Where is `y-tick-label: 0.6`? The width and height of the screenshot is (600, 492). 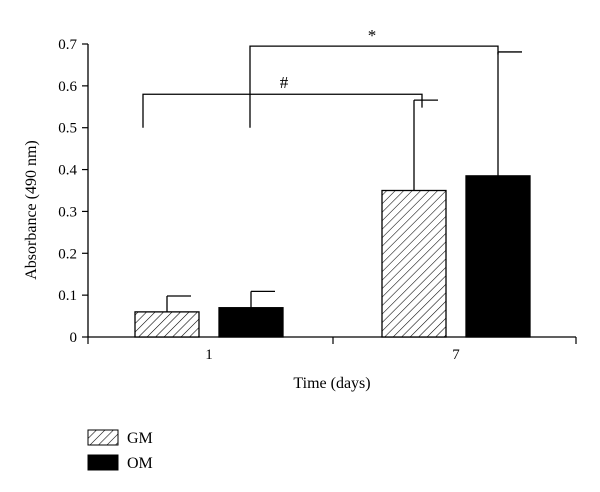
y-tick-label: 0.6 is located at coordinates (67, 87).